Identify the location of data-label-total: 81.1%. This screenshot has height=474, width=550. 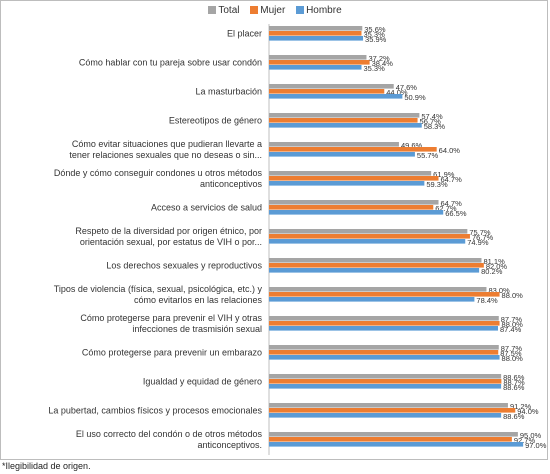
(494, 261).